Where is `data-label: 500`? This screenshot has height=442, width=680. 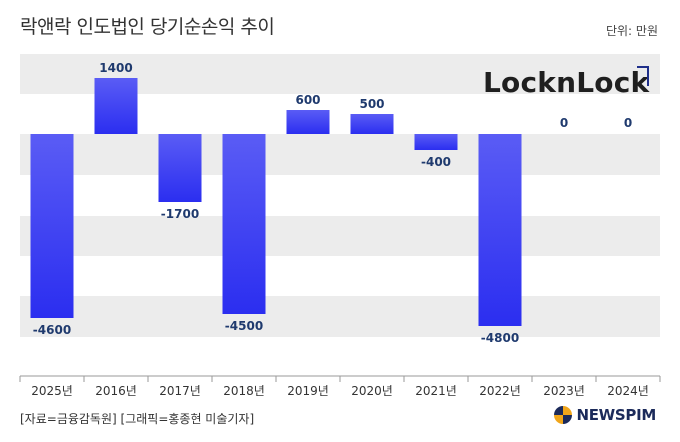
data-label: 500 is located at coordinates (371, 104).